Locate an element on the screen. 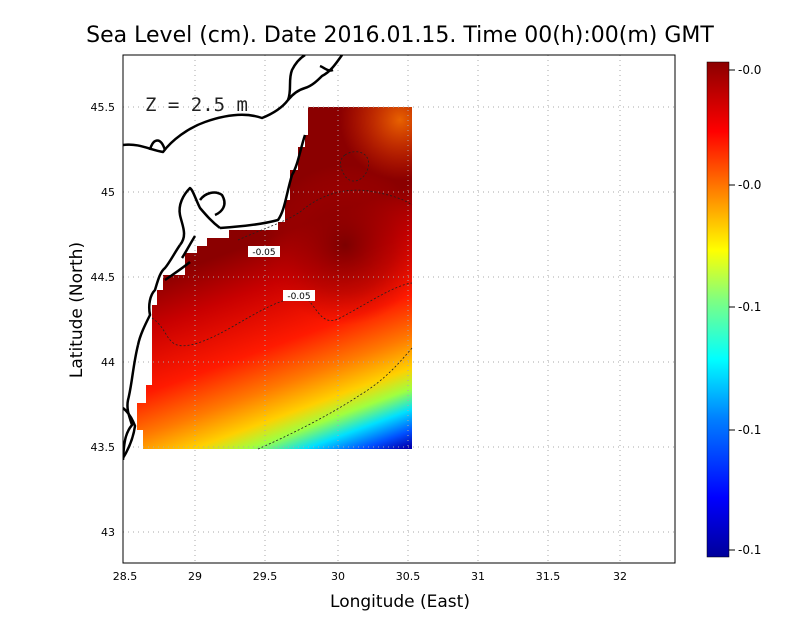 The image size is (800, 618). colorbar: -0.0 -0.0 -0.1 -0.1 -0.1 is located at coordinates (733, 309).